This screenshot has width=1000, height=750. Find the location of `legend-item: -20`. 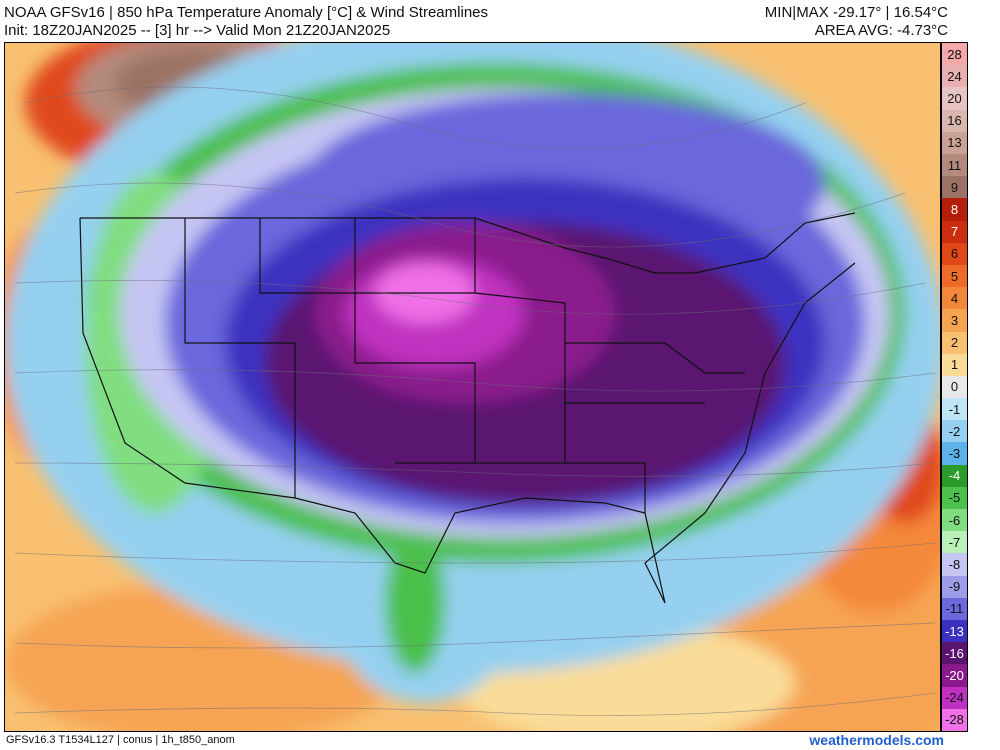

legend-item: -20 is located at coordinates (954, 675).